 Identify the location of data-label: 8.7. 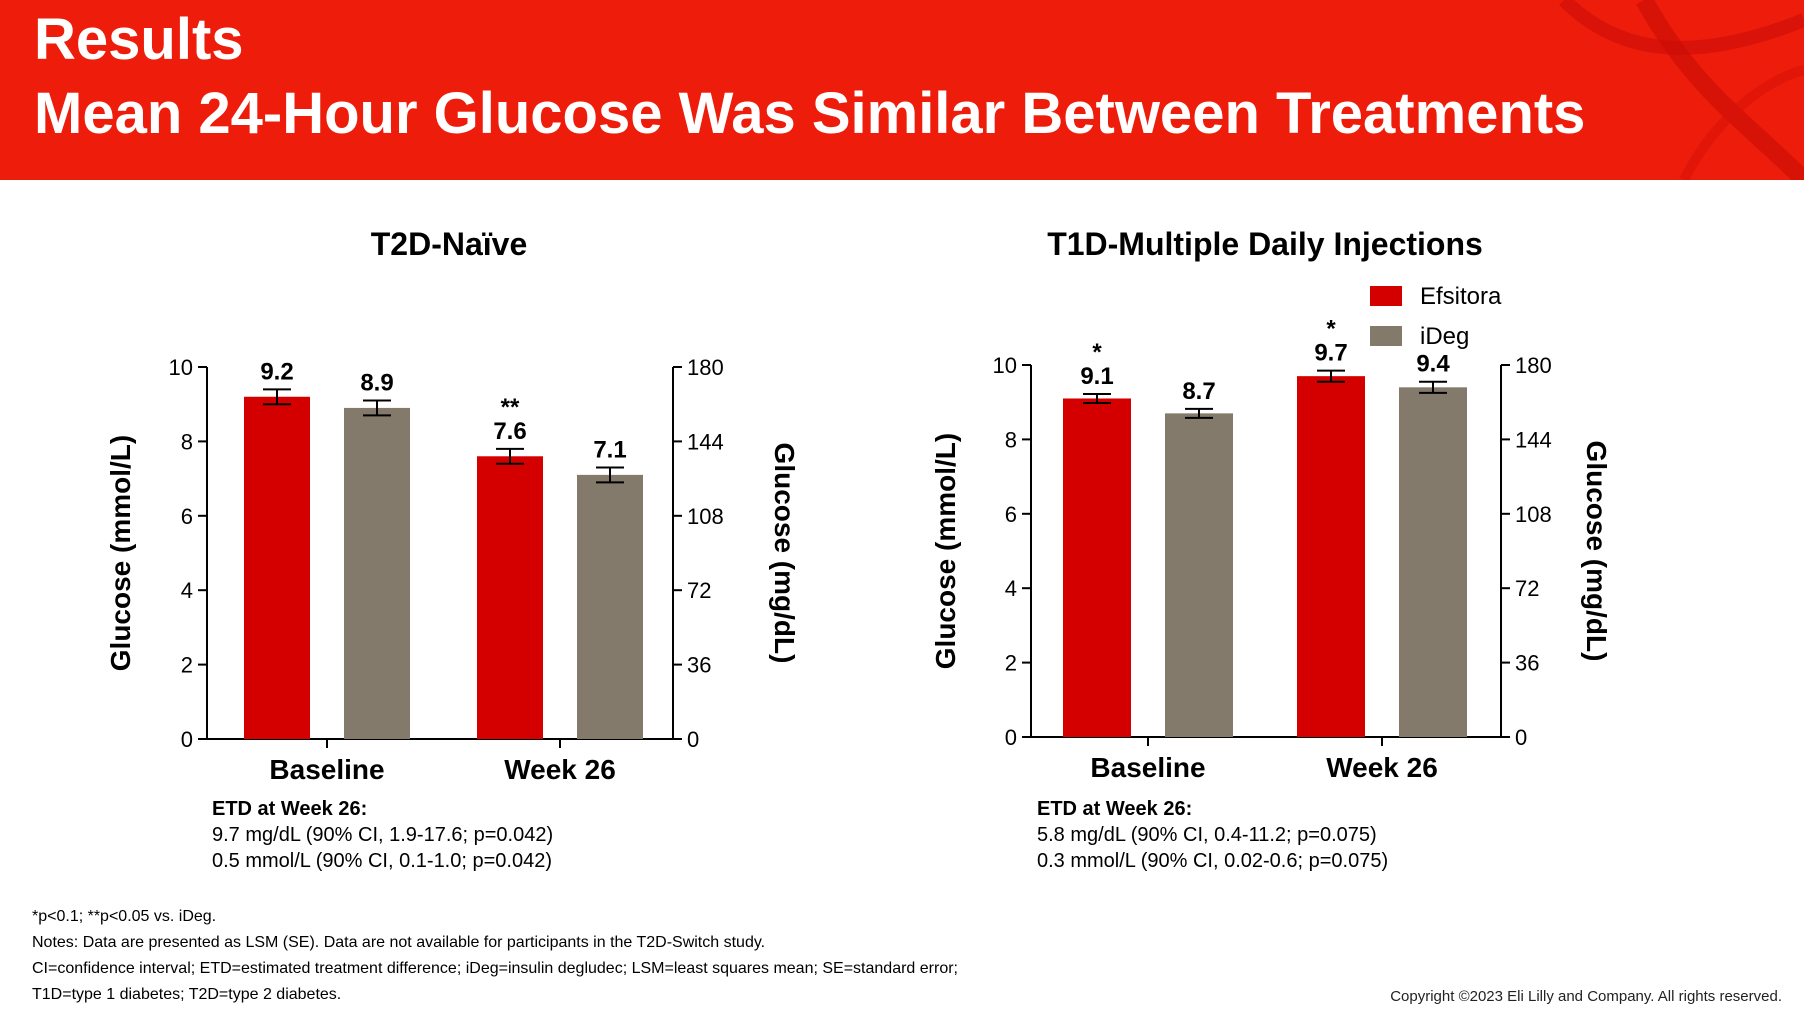
(1198, 391).